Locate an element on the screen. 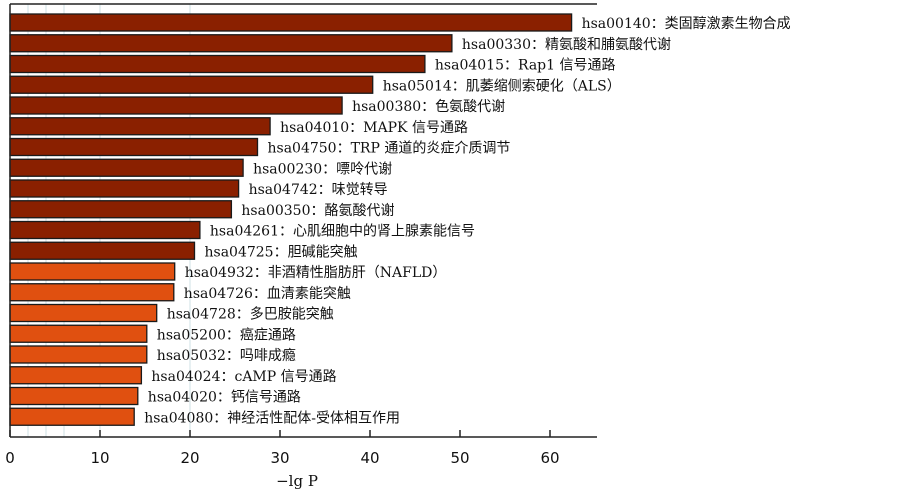 The image size is (900, 495). bar-label: hsa00140：类固醇激素生物合成 is located at coordinates (686, 23).